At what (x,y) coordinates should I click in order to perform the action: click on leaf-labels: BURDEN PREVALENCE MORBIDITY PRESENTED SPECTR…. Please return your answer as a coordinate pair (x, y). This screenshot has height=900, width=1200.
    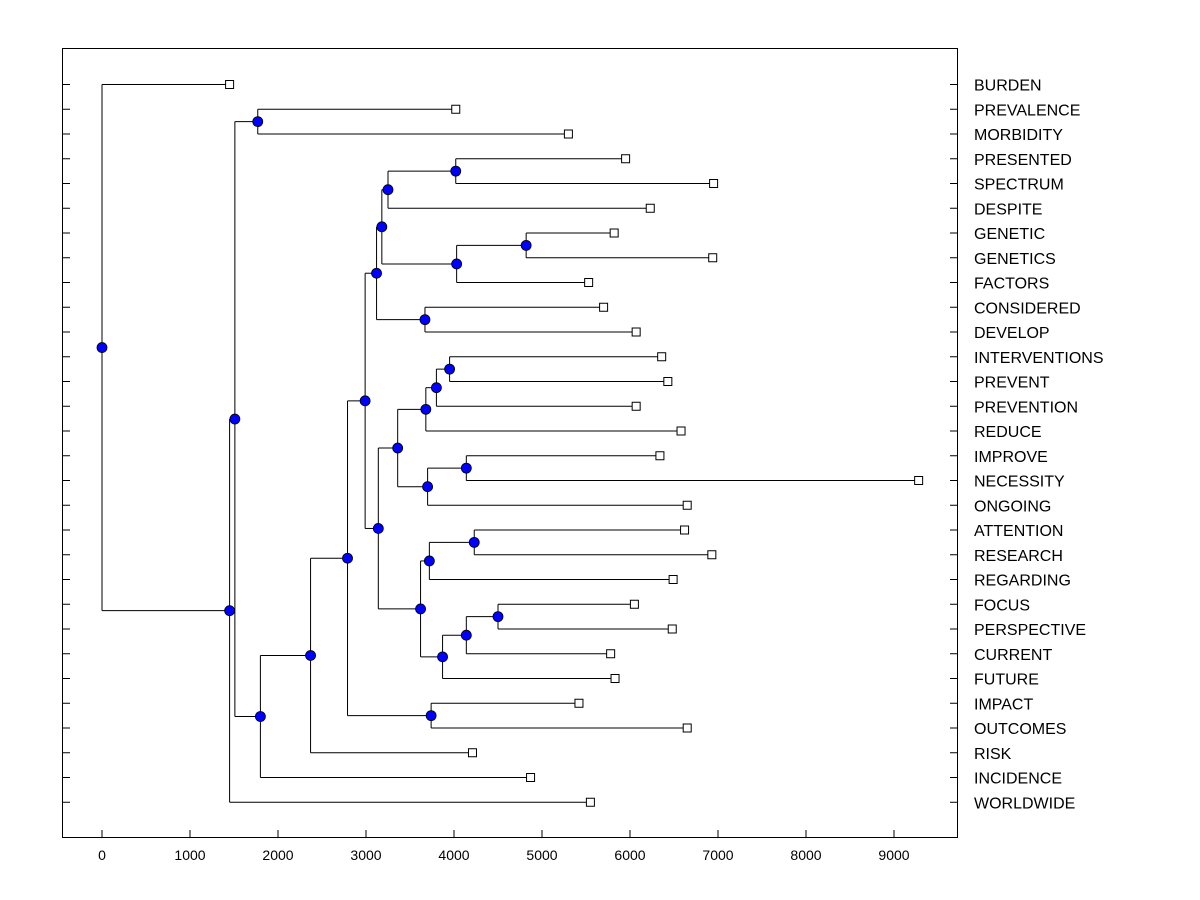
    Looking at the image, I should click on (1039, 445).